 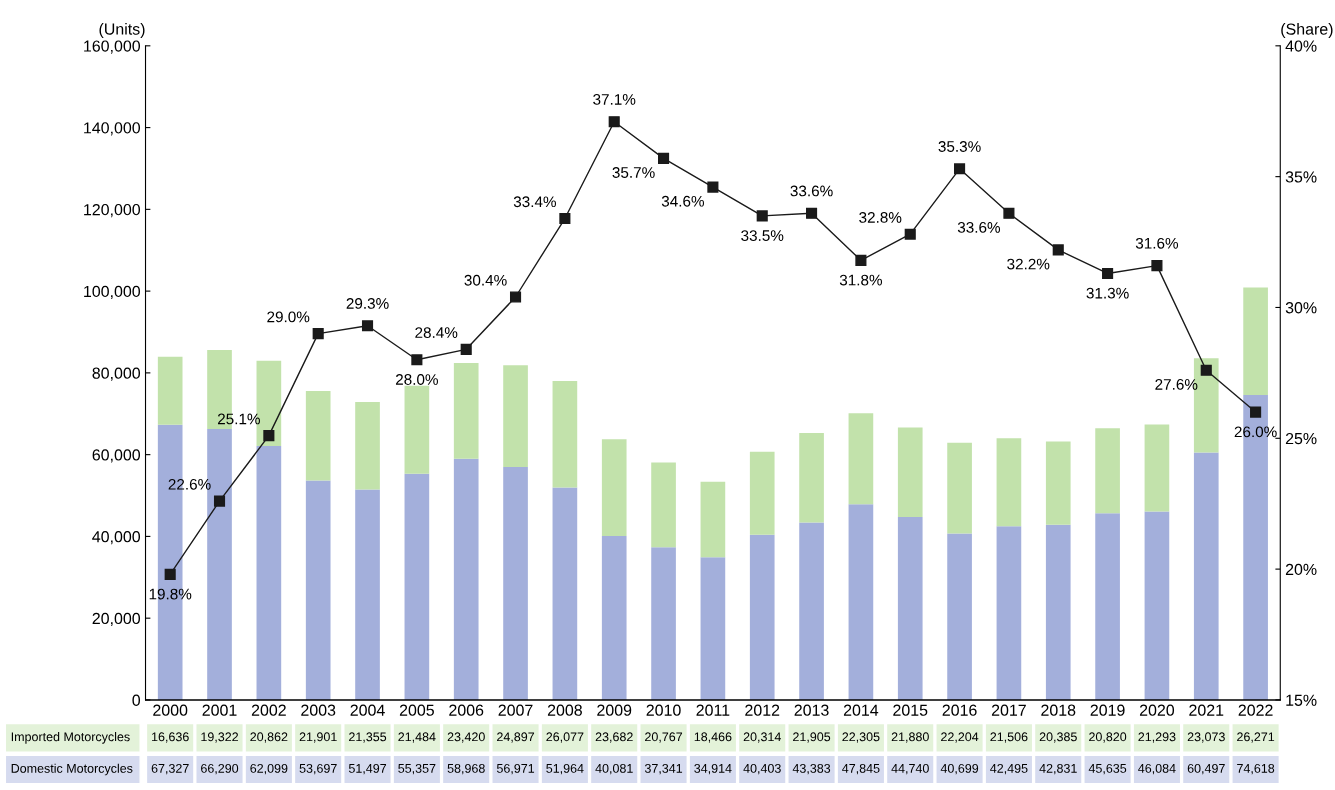 What do you see at coordinates (367, 303) in the screenshot?
I see `data-label: 29.3%` at bounding box center [367, 303].